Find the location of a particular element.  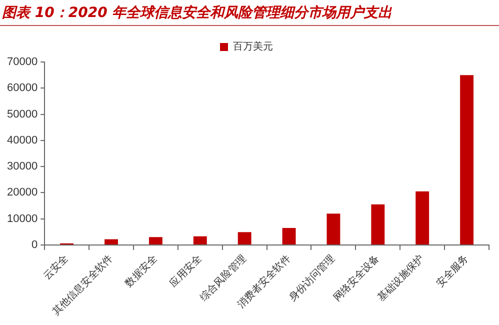

chart-title: 图表 10：2020 年全球信息安全和风险管理细分市场用户支出 is located at coordinates (249, 13).